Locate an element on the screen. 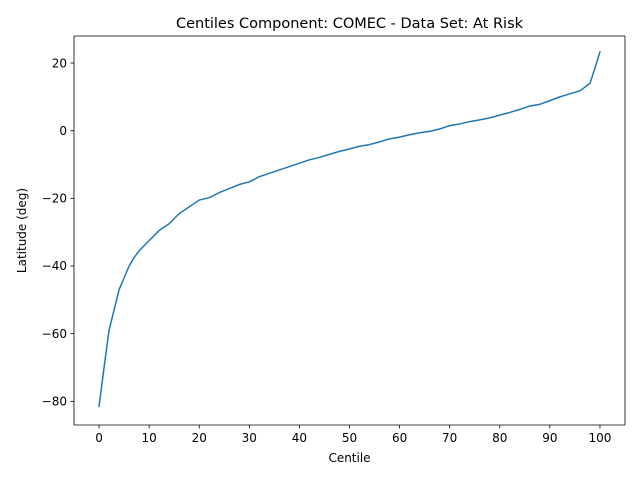 The width and height of the screenshot is (640, 480). x-axis-label: Centile is located at coordinates (349, 458).